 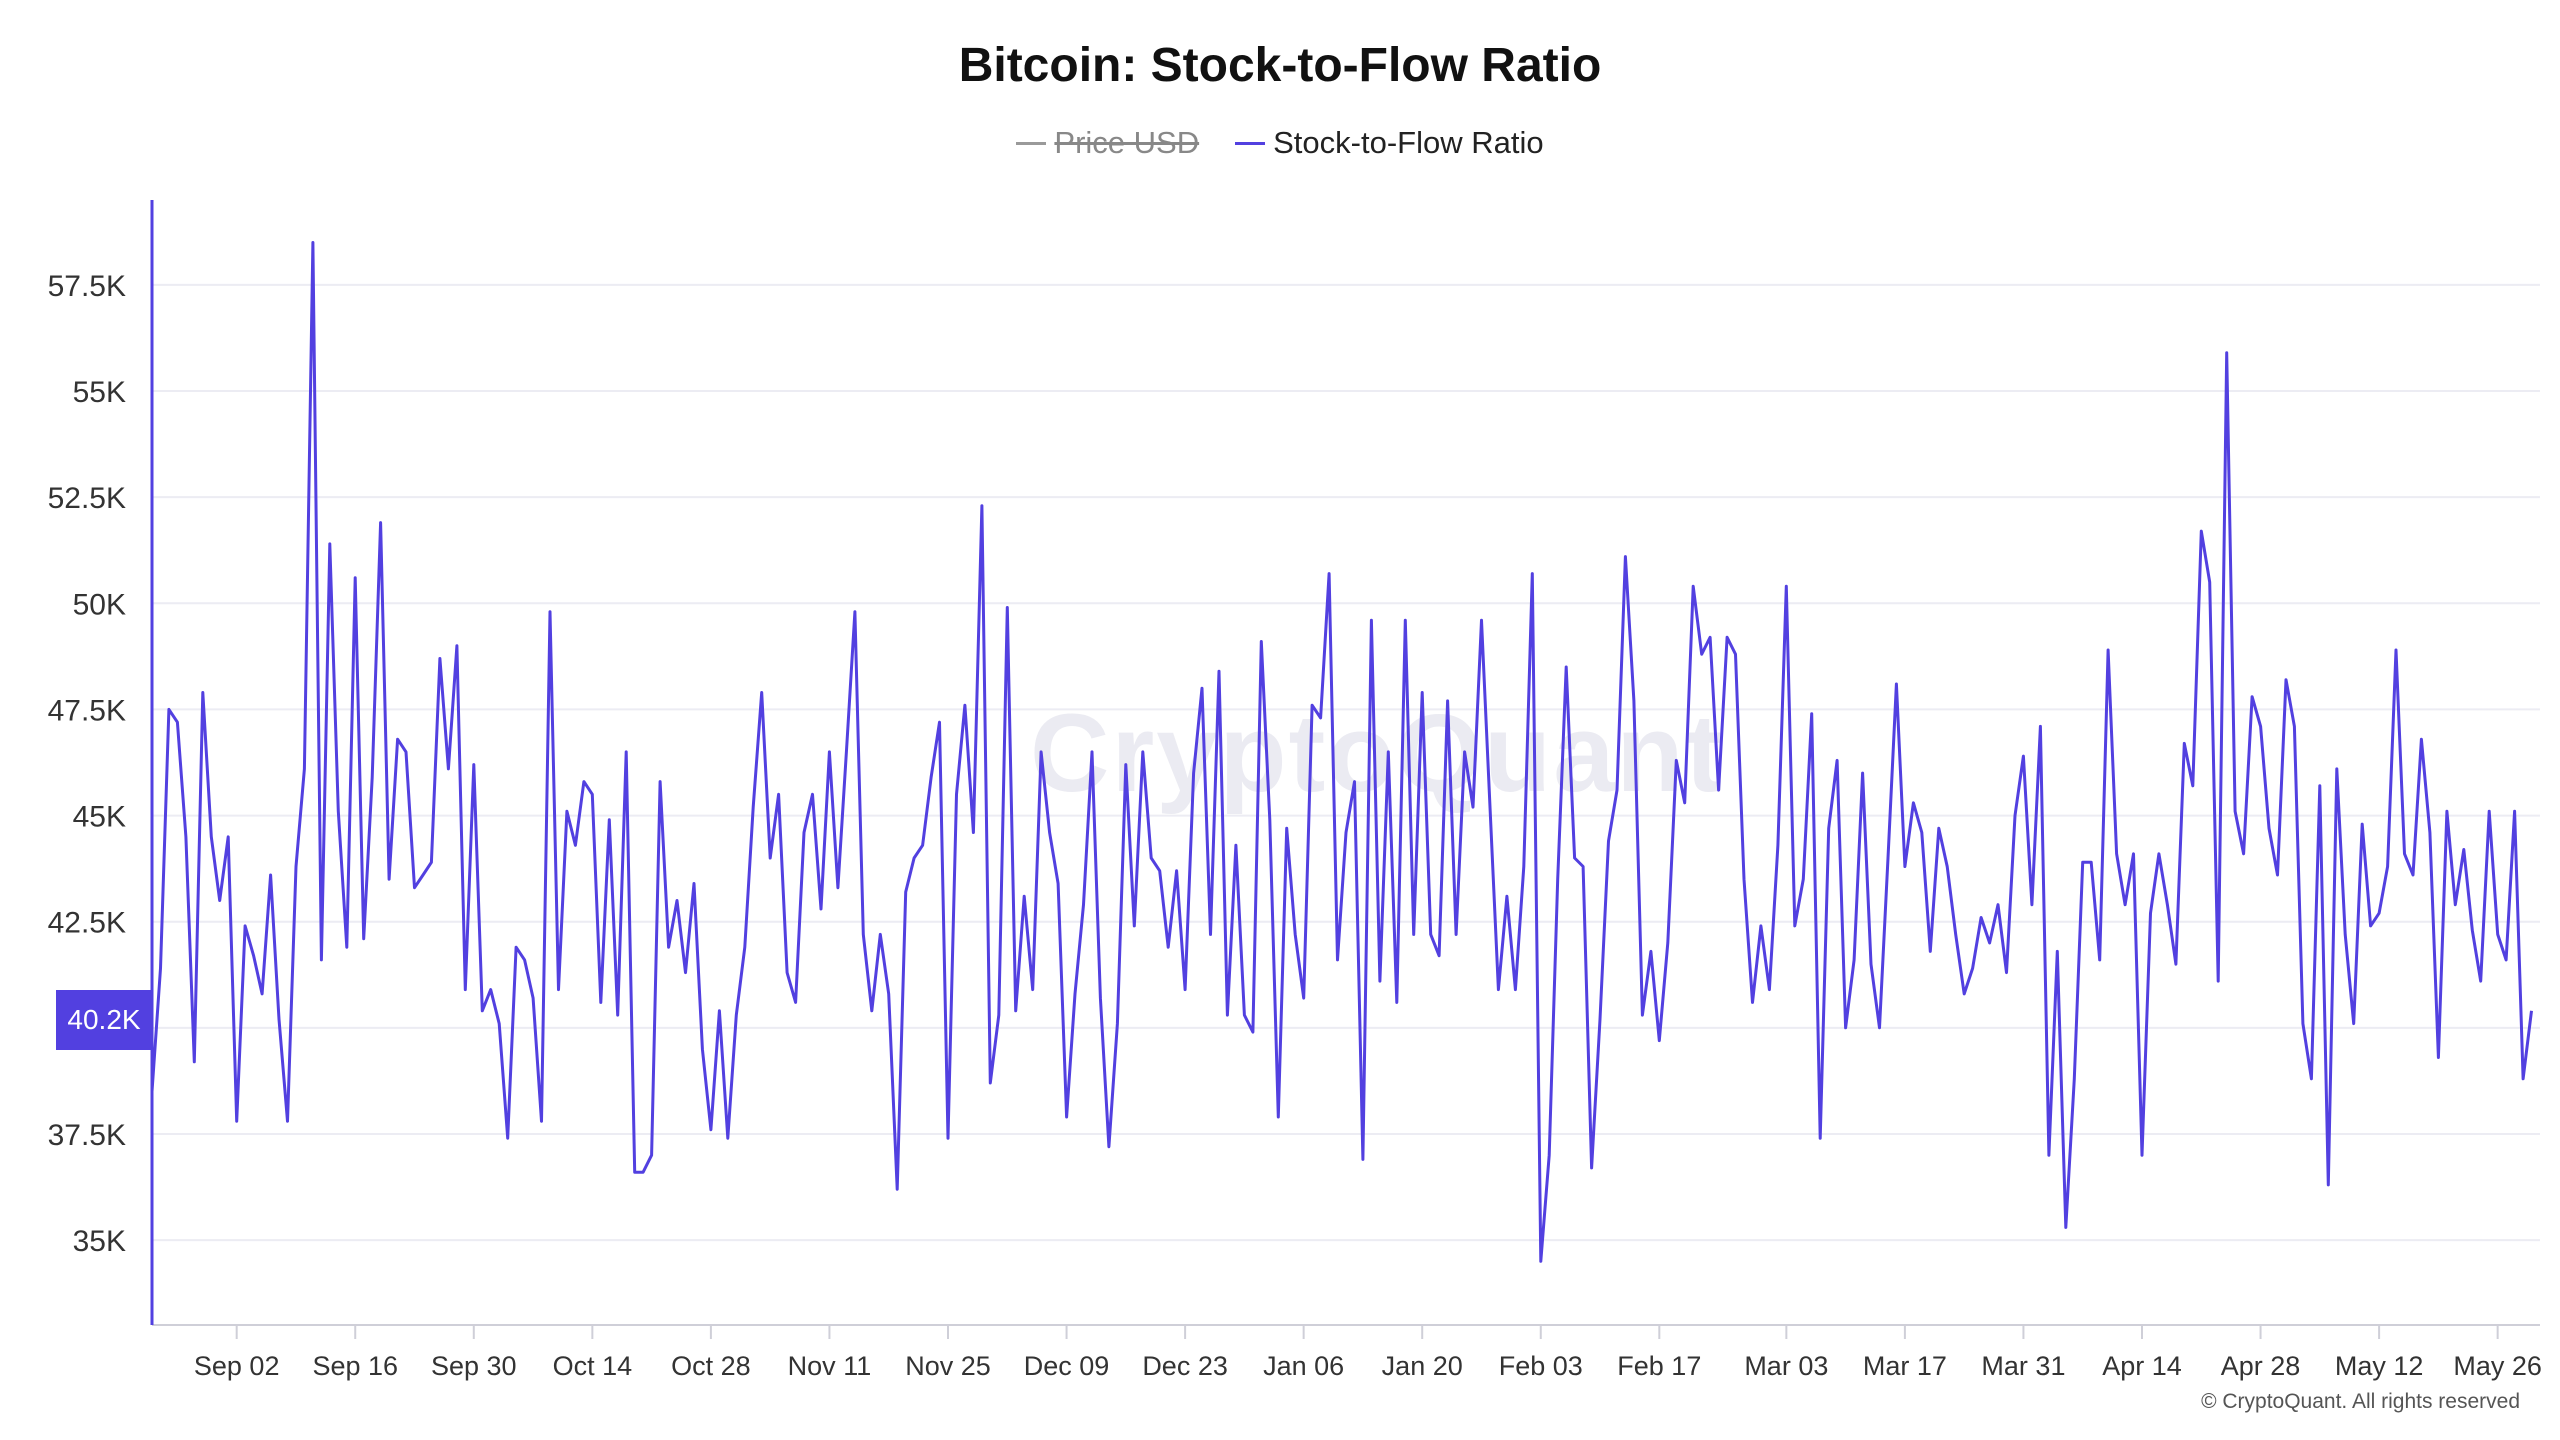 I want to click on x-tick-label: Nov 25, so click(x=948, y=1366).